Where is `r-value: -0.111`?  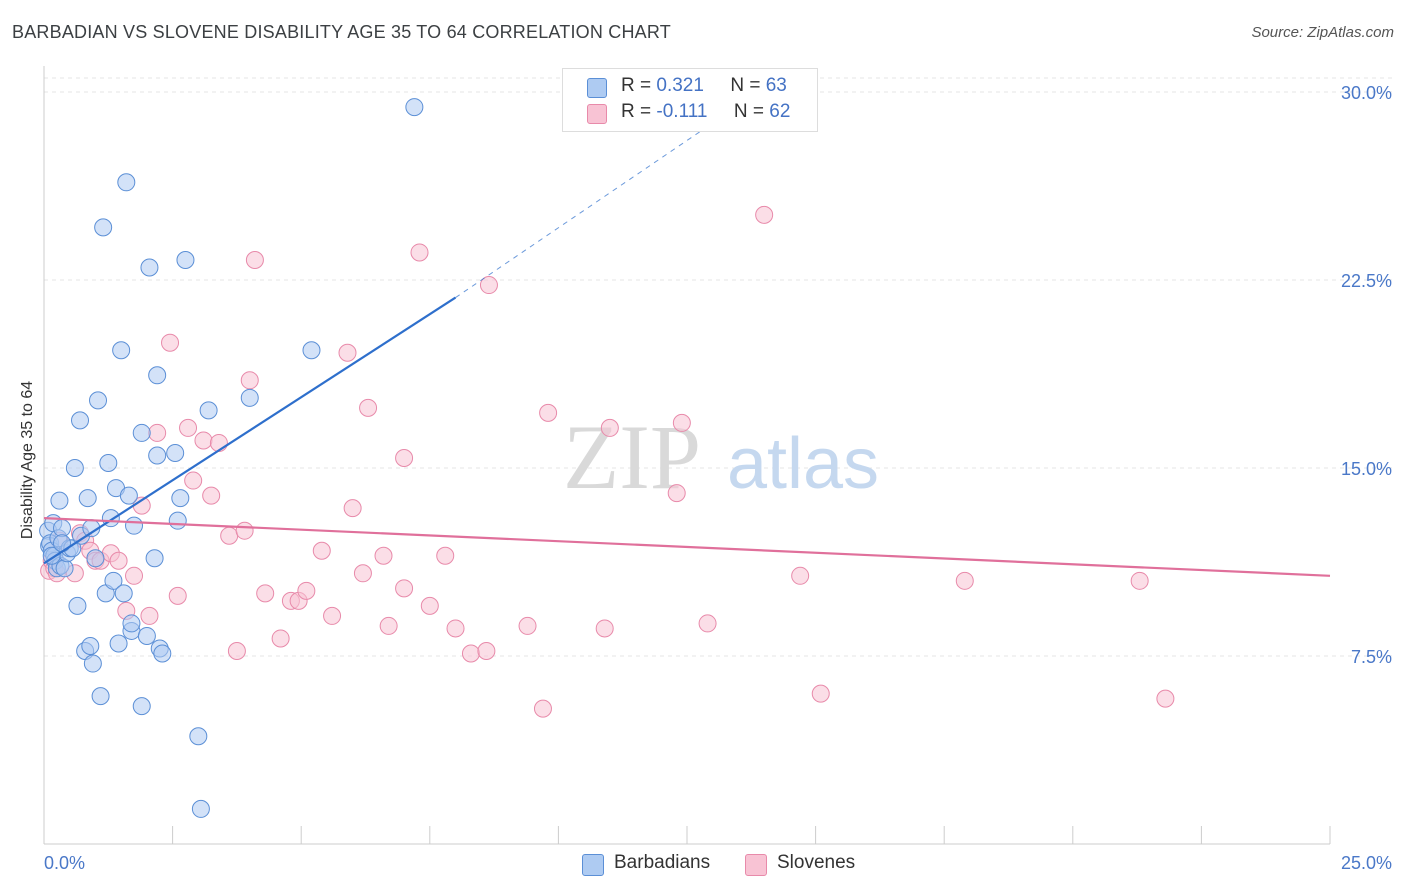 r-value: -0.111 is located at coordinates (682, 111).